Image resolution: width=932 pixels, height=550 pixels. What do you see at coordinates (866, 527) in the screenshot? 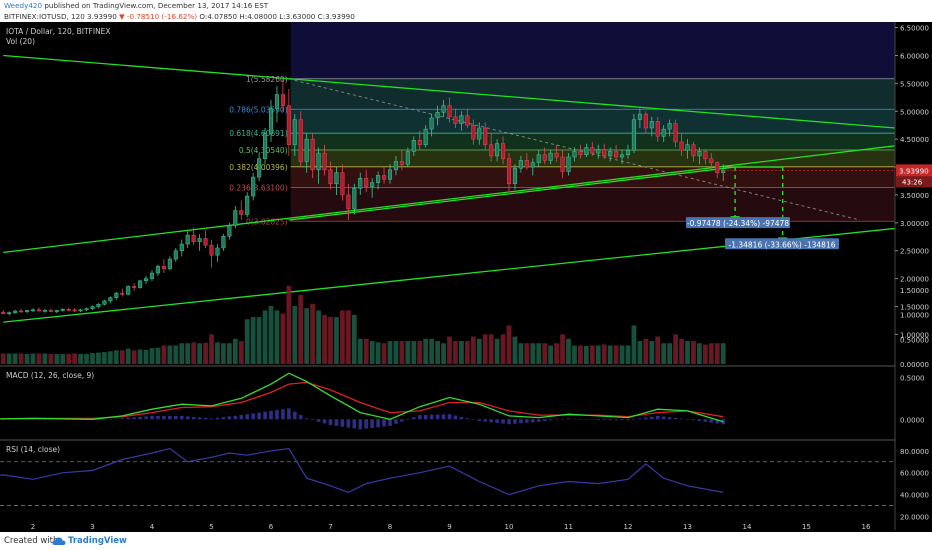
I see `x-tick-label: 16` at bounding box center [866, 527].